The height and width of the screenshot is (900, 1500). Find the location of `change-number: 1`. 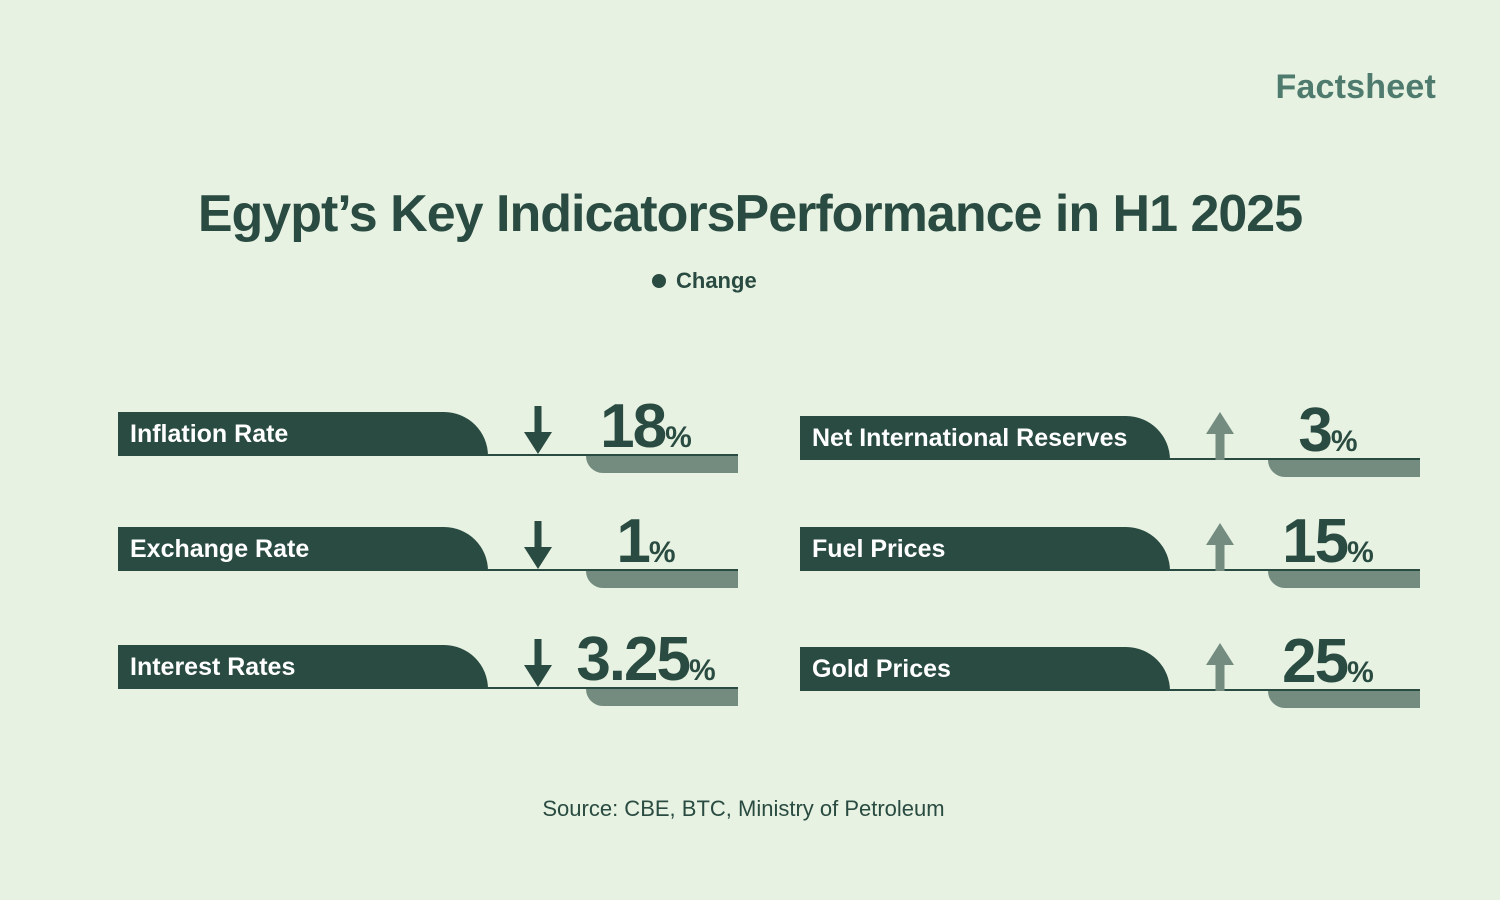

change-number: 1 is located at coordinates (633, 541).